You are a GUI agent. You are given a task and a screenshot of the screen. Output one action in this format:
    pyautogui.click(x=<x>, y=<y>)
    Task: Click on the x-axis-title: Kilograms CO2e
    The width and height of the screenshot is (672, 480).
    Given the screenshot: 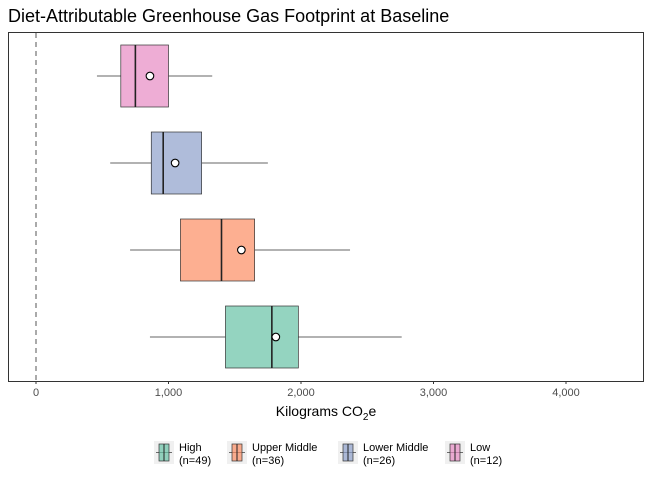 What is the action you would take?
    pyautogui.click(x=326, y=413)
    